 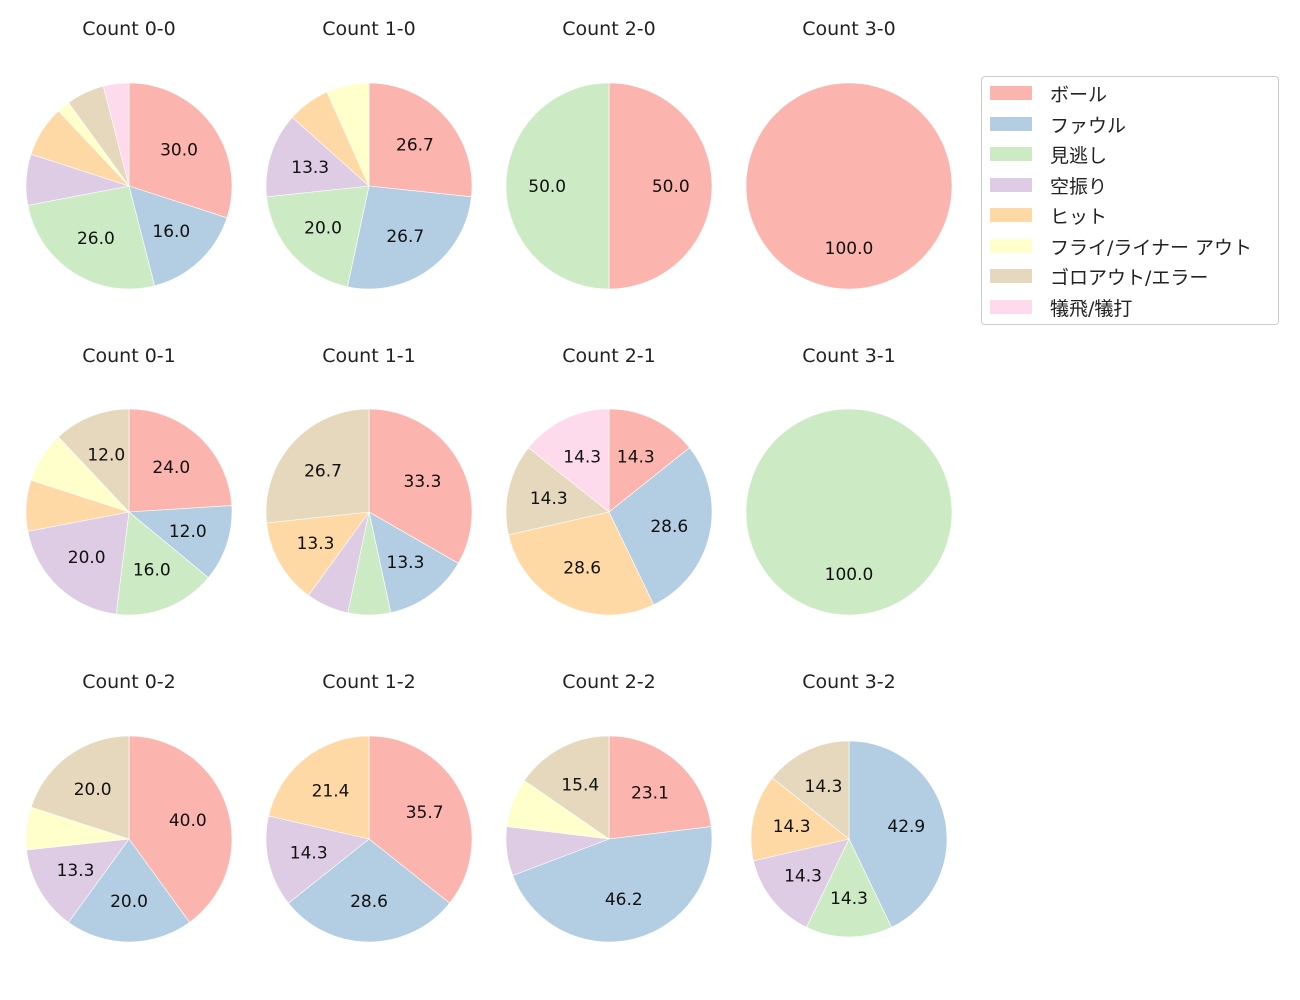 What do you see at coordinates (425, 813) in the screenshot?
I see `slice-label: 35.7` at bounding box center [425, 813].